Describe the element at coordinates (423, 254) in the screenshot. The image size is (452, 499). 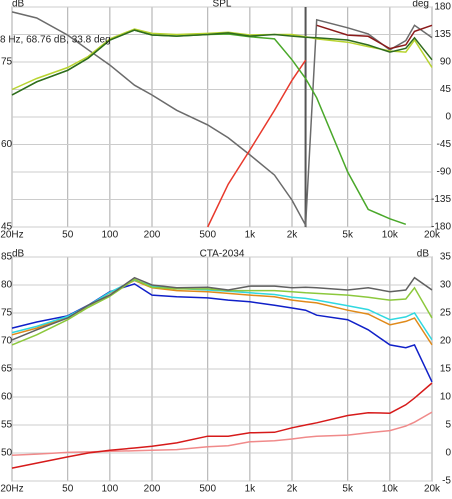
I see `y2-axis-label: dB` at that location.